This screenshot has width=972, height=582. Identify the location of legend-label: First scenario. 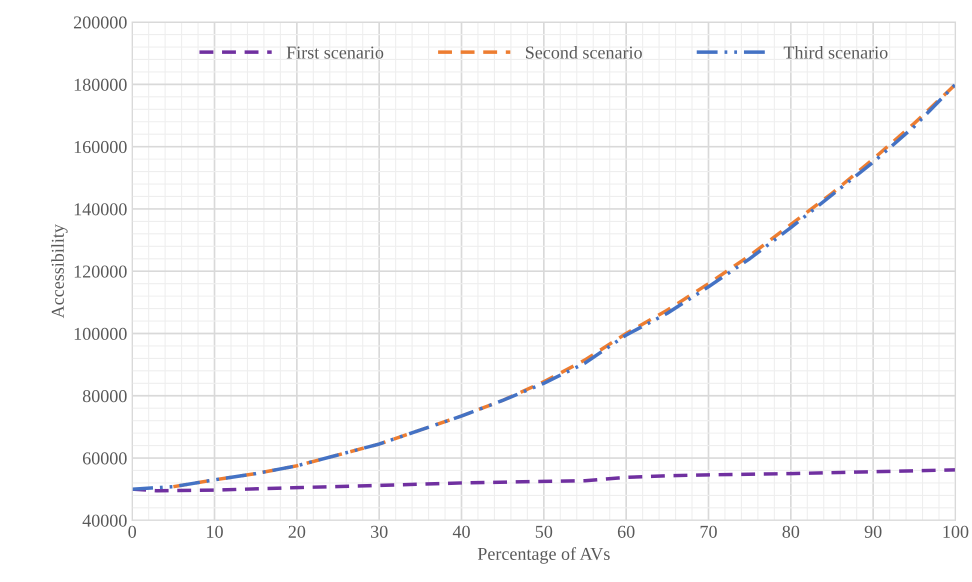
(335, 52).